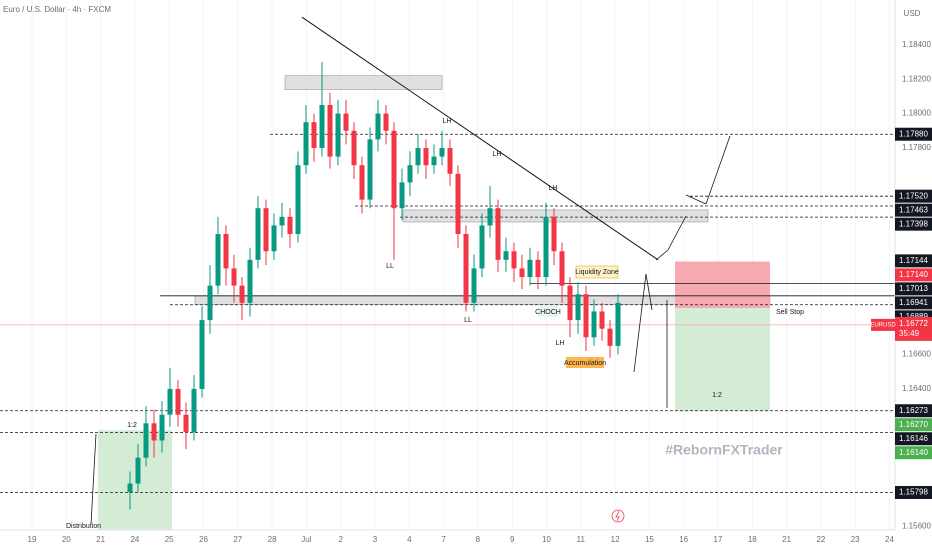 Image resolution: width=932 pixels, height=550 pixels. Describe the element at coordinates (683, 539) in the screenshot. I see `x-tick-label: 16` at that location.